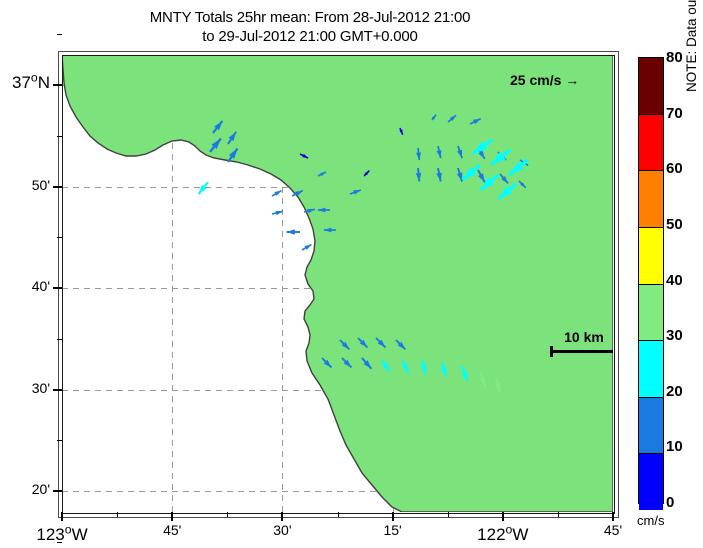 This screenshot has height=548, width=703. What do you see at coordinates (545, 80) in the screenshot?
I see `velocity-scale-annotation: 25 cm/s →` at bounding box center [545, 80].